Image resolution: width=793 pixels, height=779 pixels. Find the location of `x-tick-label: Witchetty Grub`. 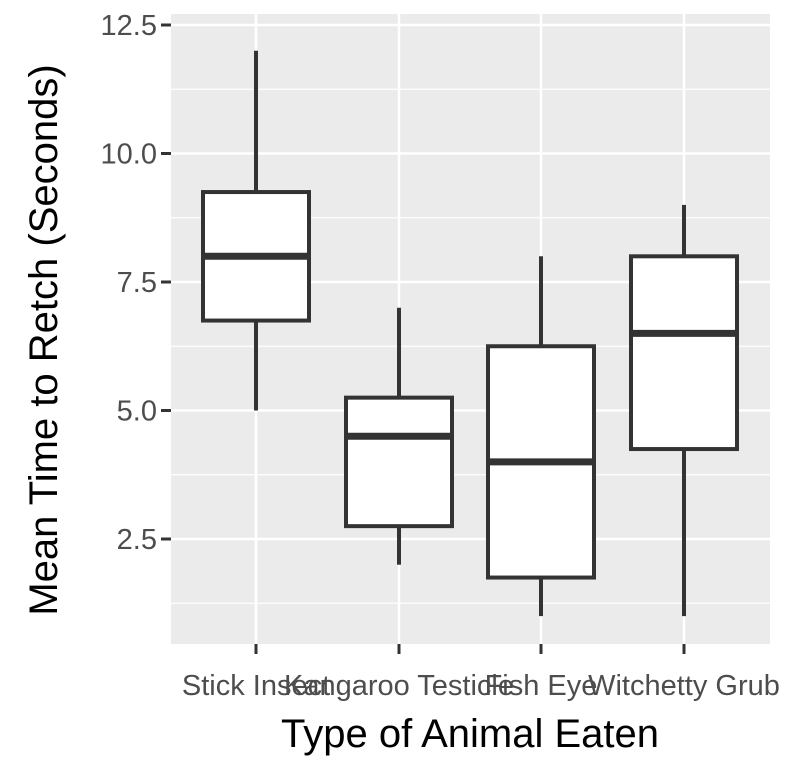

x-tick-label: Witchetty Grub is located at coordinates (684, 686).